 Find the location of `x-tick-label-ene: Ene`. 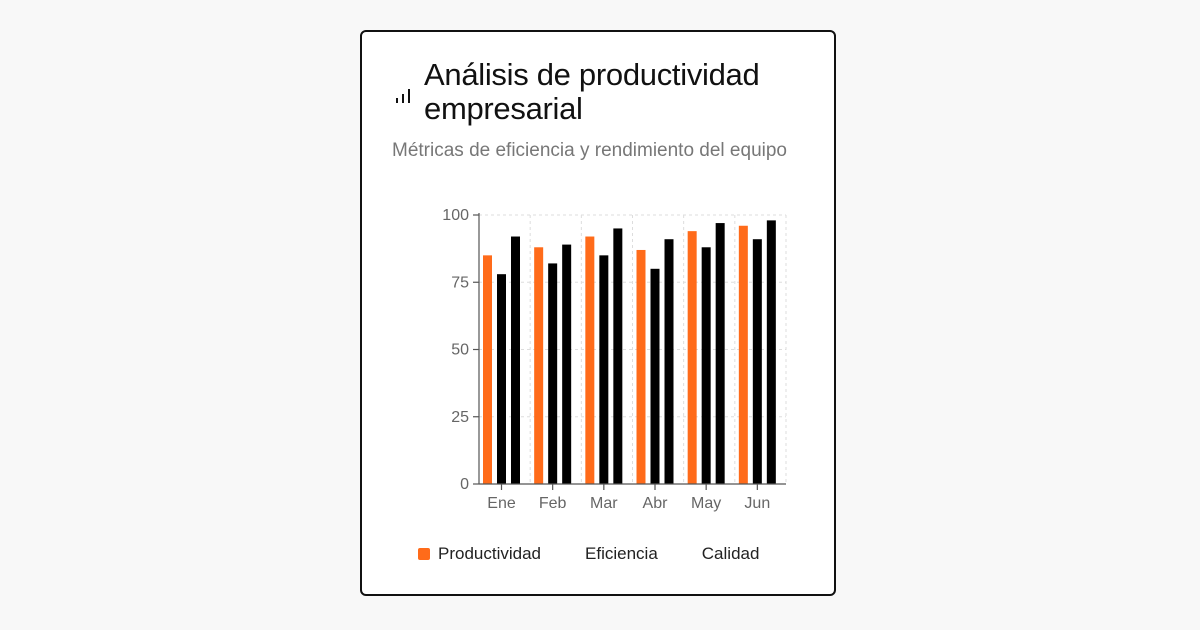

x-tick-label-ene: Ene is located at coordinates (501, 503).